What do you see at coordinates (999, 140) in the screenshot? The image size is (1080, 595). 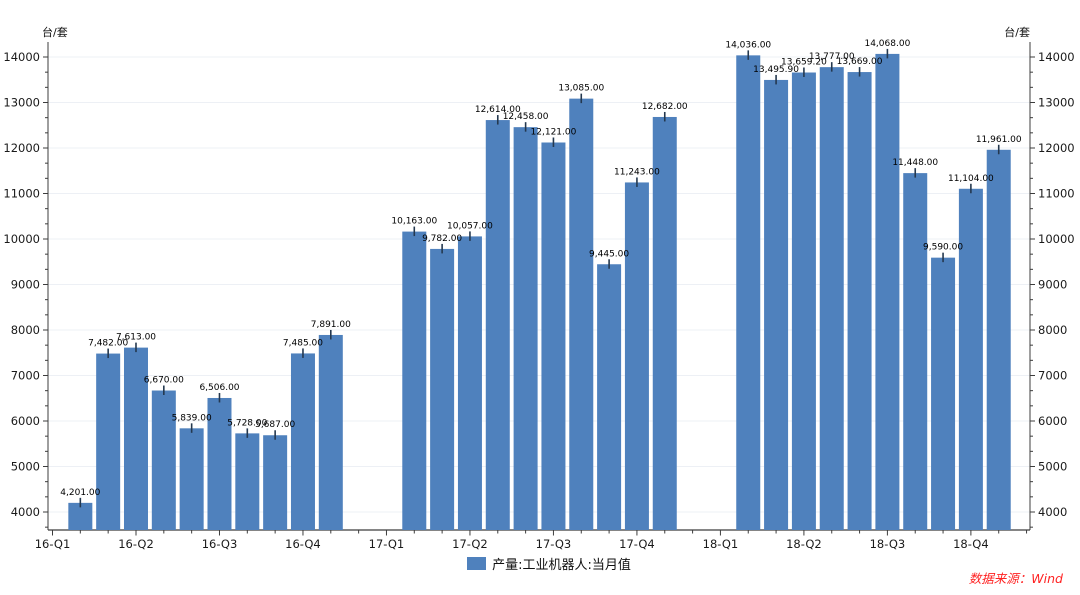 I see `bar-value-label: 11,961.00` at bounding box center [999, 140].